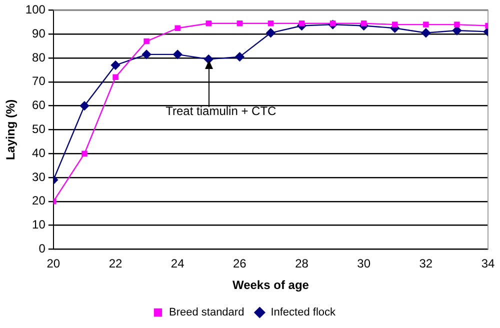  Describe the element at coordinates (39, 201) in the screenshot. I see `y-tick-label: 20` at that location.